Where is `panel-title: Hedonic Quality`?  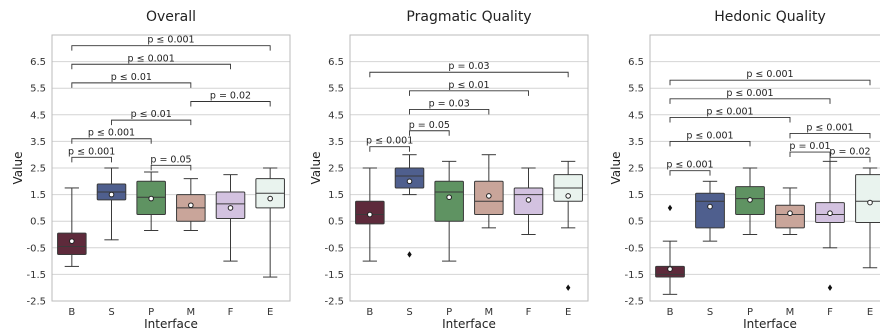 panel-title: Hedonic Quality is located at coordinates (770, 17).